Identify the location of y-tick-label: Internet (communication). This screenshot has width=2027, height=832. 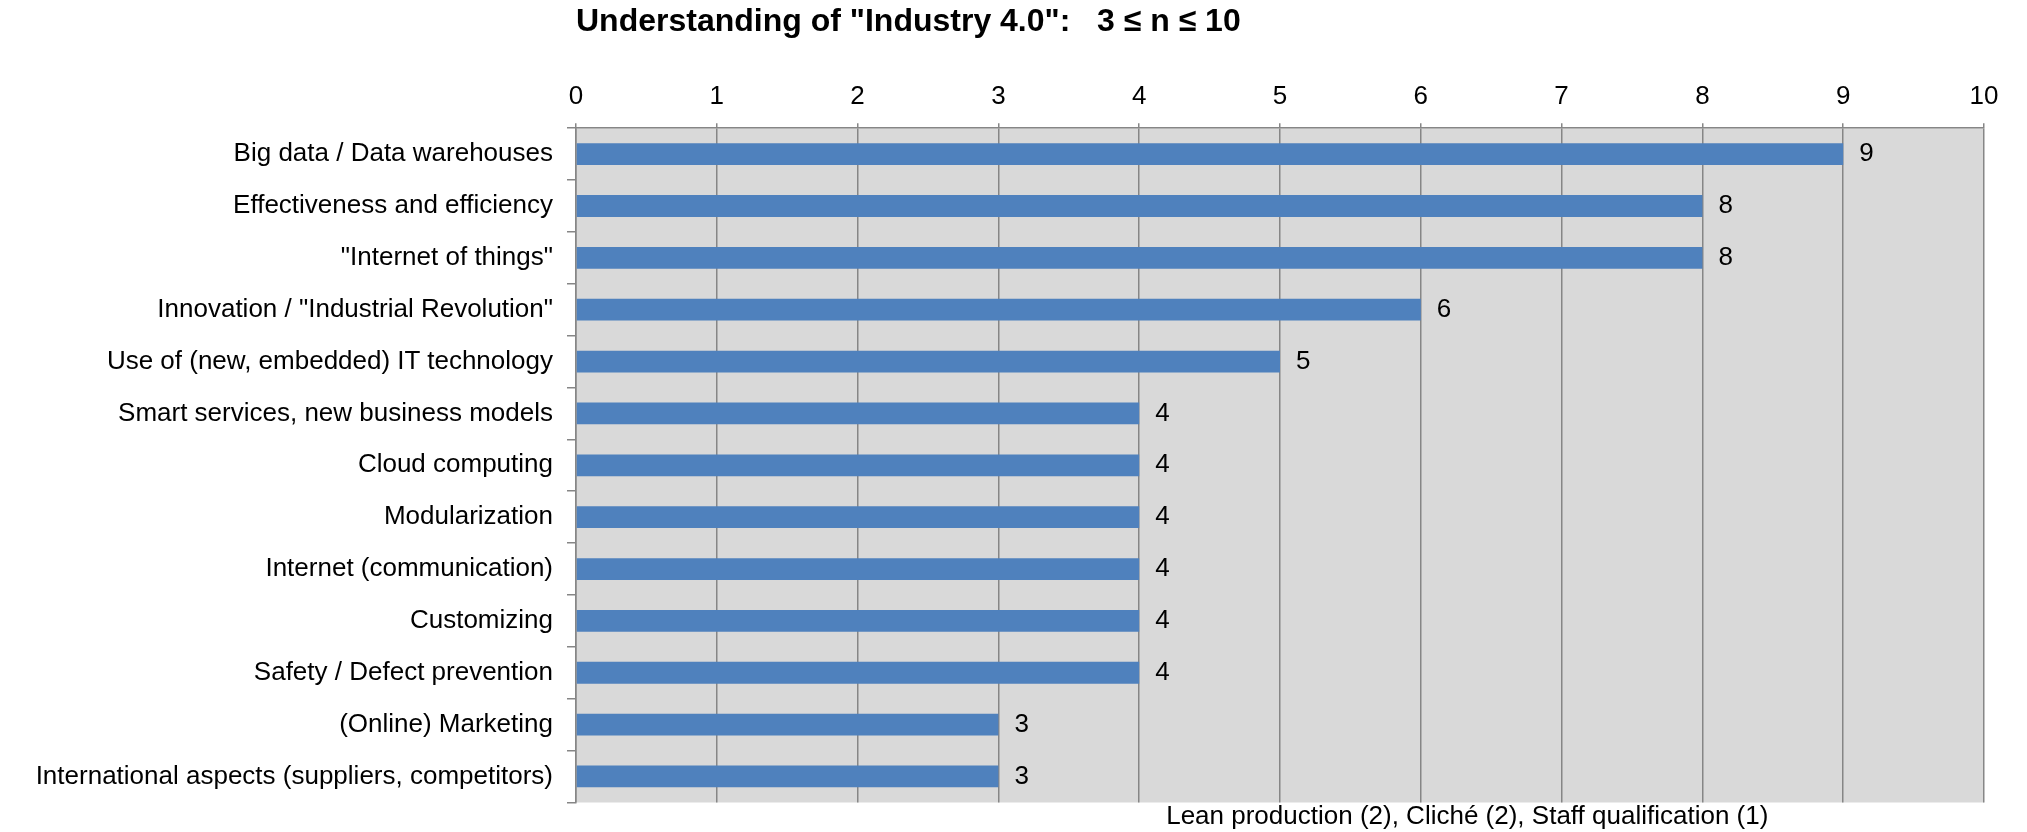
(409, 567).